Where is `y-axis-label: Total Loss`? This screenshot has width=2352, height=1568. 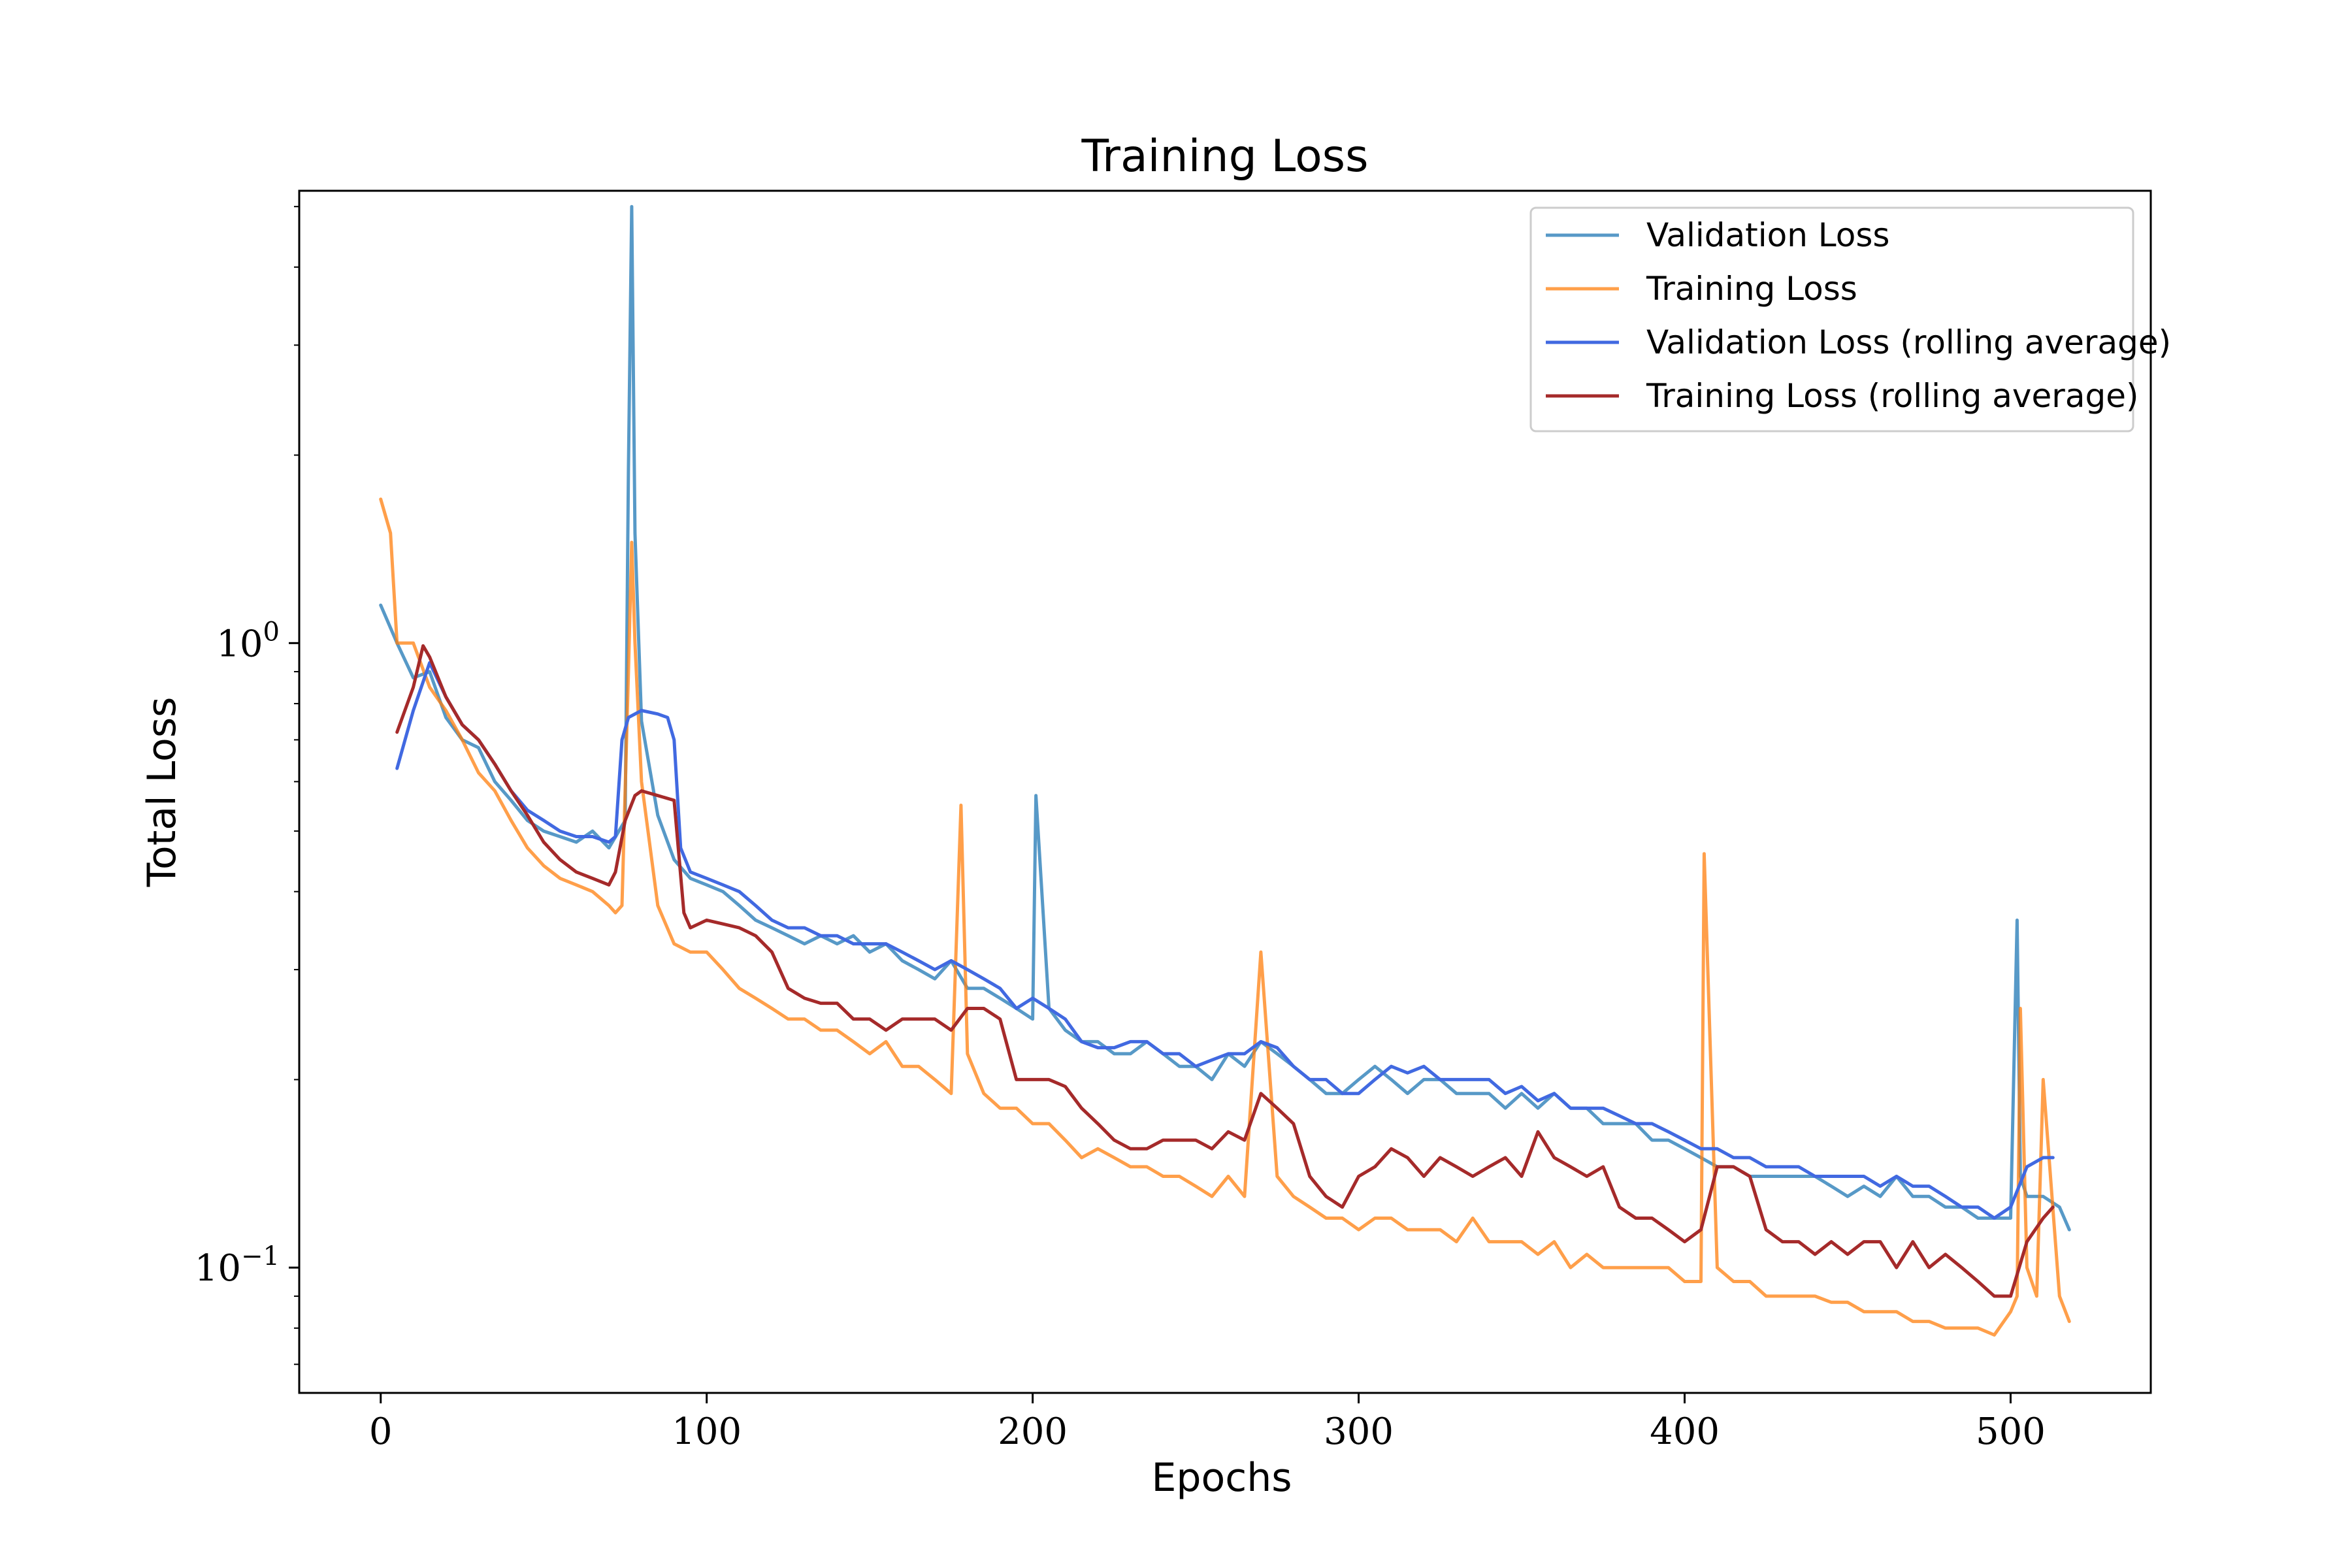 y-axis-label: Total Loss is located at coordinates (162, 792).